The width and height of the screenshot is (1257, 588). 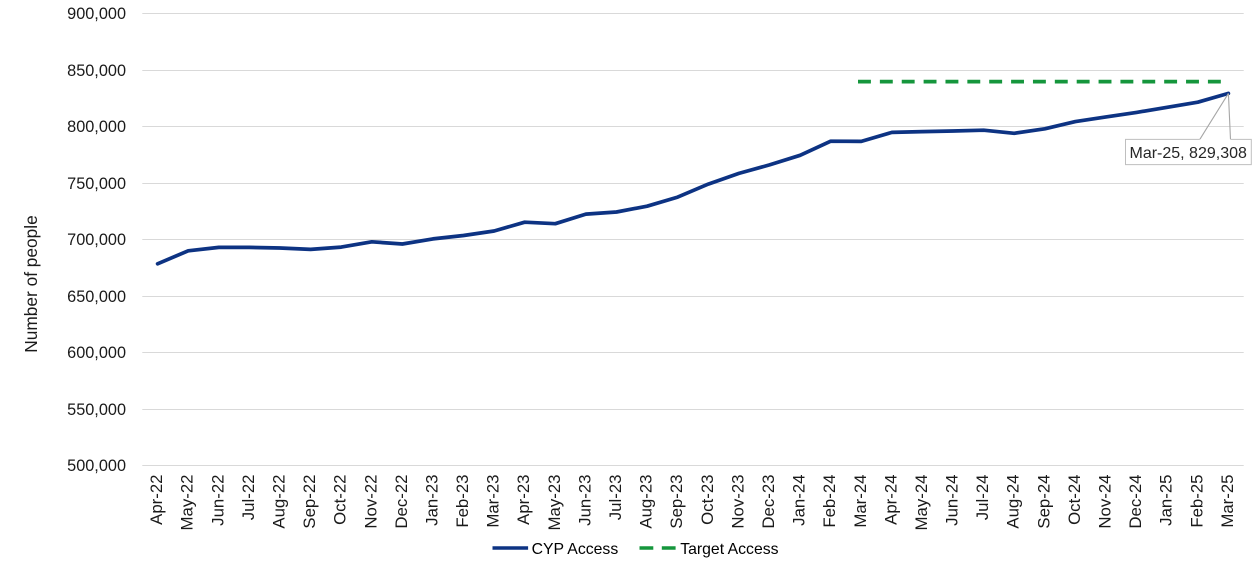 I want to click on svg-text: May-22, so click(x=187, y=503).